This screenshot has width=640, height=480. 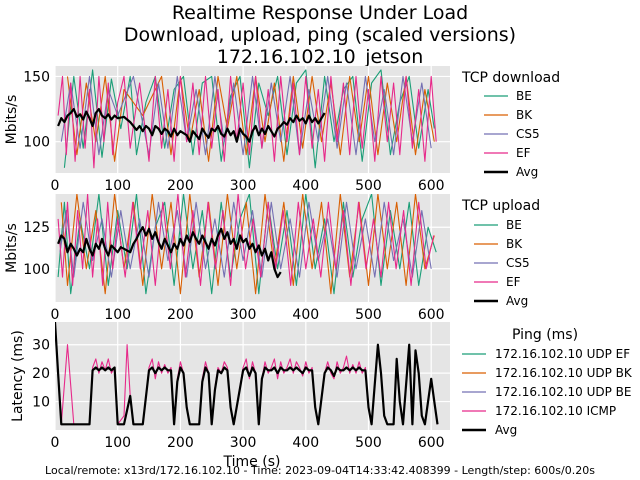 I want to click on figure-title-line-1: Realtime Response Under Load, so click(x=320, y=13).